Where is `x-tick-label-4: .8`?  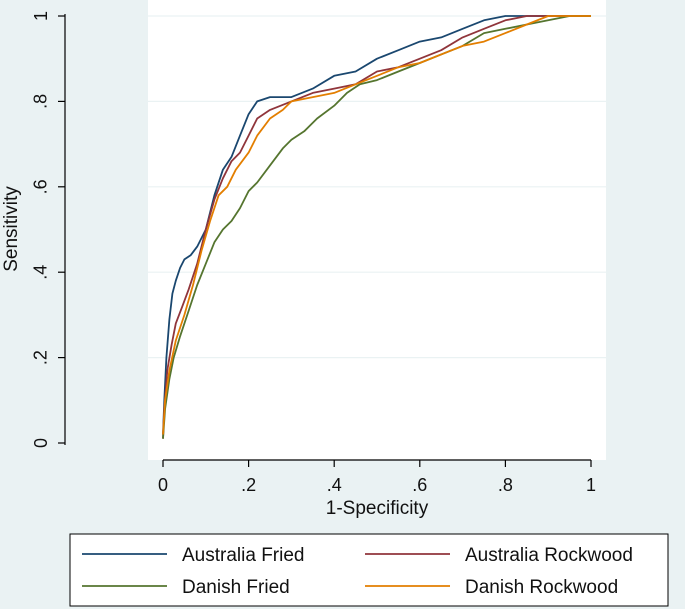 x-tick-label-4: .8 is located at coordinates (505, 485).